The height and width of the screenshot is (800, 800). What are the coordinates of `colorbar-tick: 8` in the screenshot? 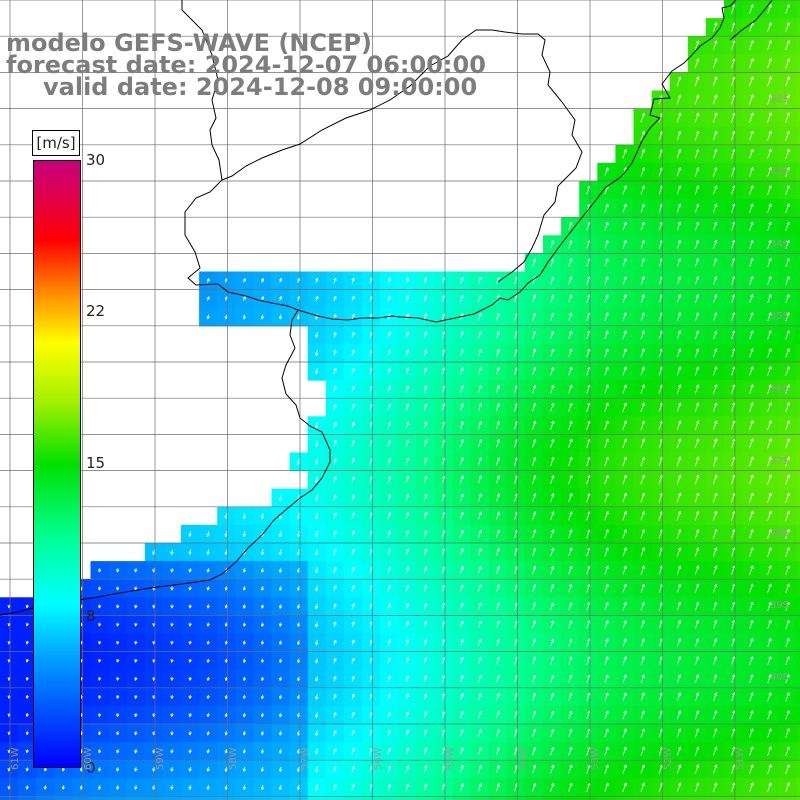 It's located at (91, 616).